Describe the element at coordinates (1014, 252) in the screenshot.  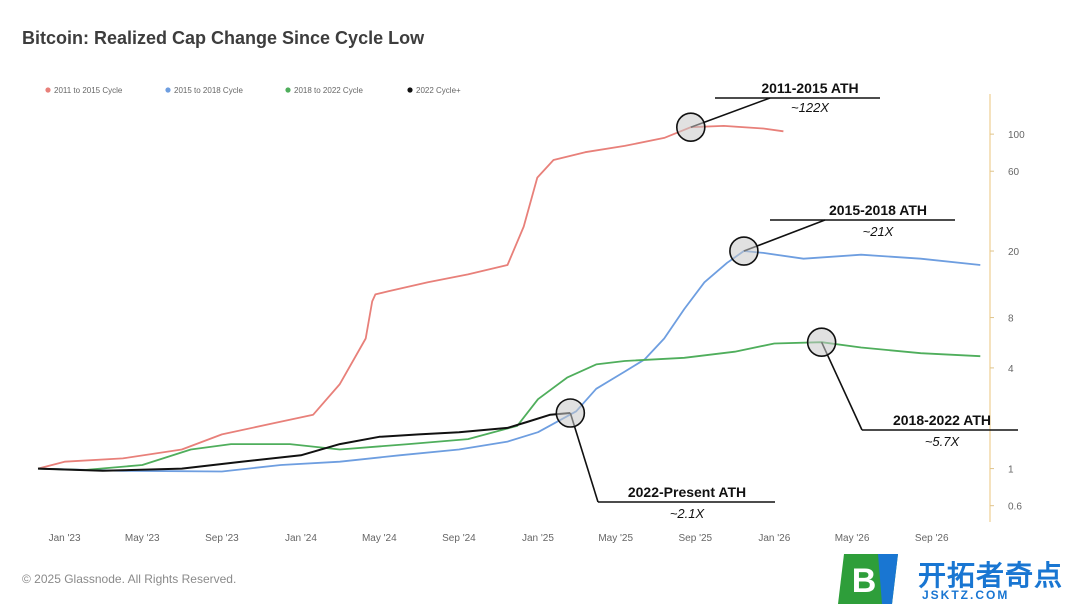
I see `y-tick-label: 20` at that location.